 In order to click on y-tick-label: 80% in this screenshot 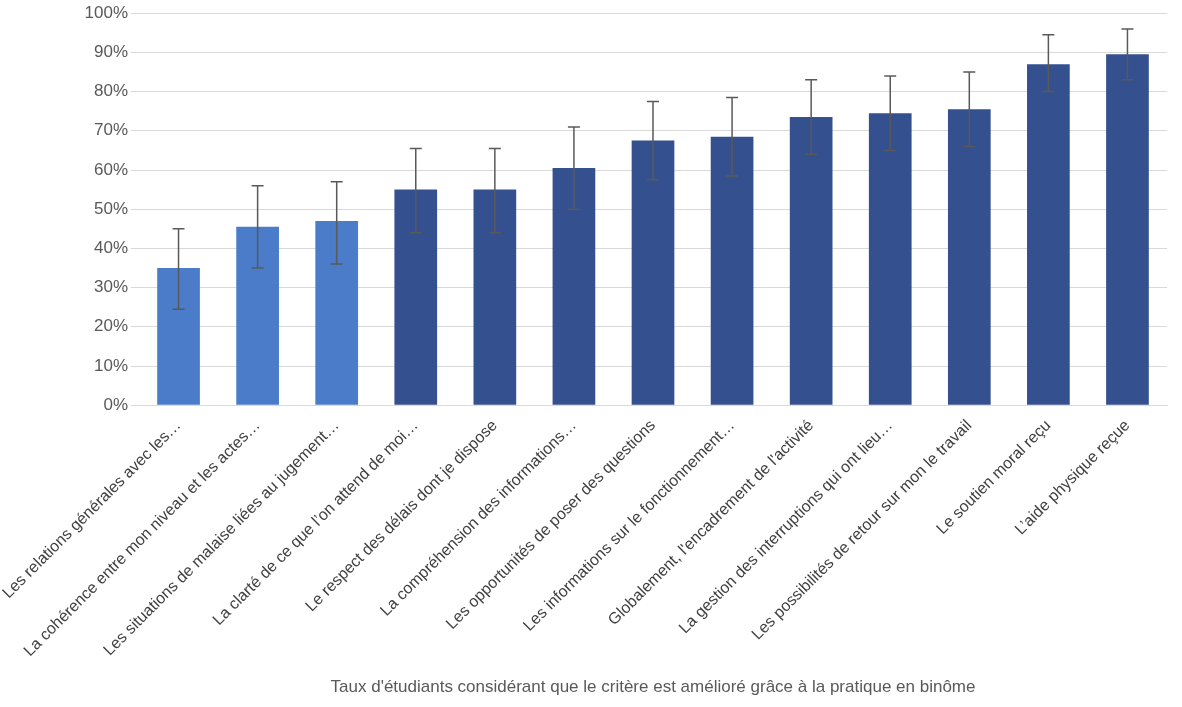, I will do `click(110, 91)`.